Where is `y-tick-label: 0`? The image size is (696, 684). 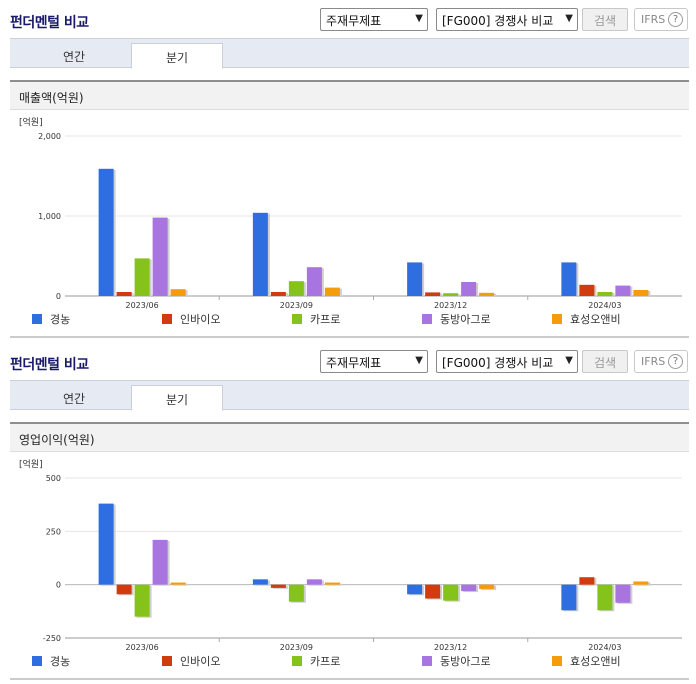 y-tick-label: 0 is located at coordinates (58, 585).